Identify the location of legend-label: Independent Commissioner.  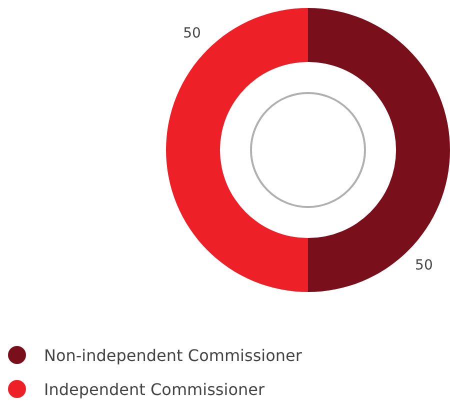
(154, 389).